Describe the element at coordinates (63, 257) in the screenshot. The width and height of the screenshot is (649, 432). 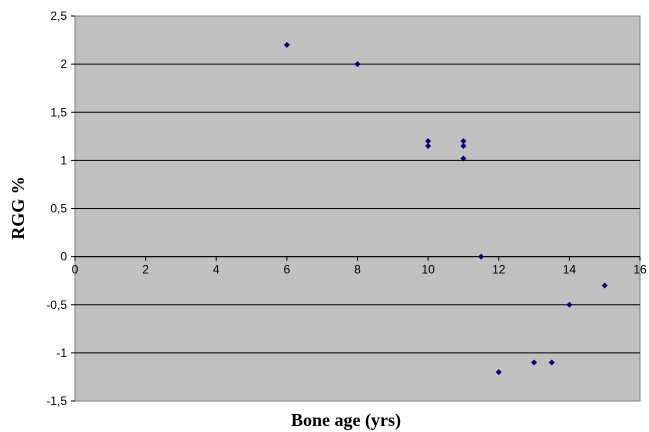
I see `y-tick-label: 0` at that location.